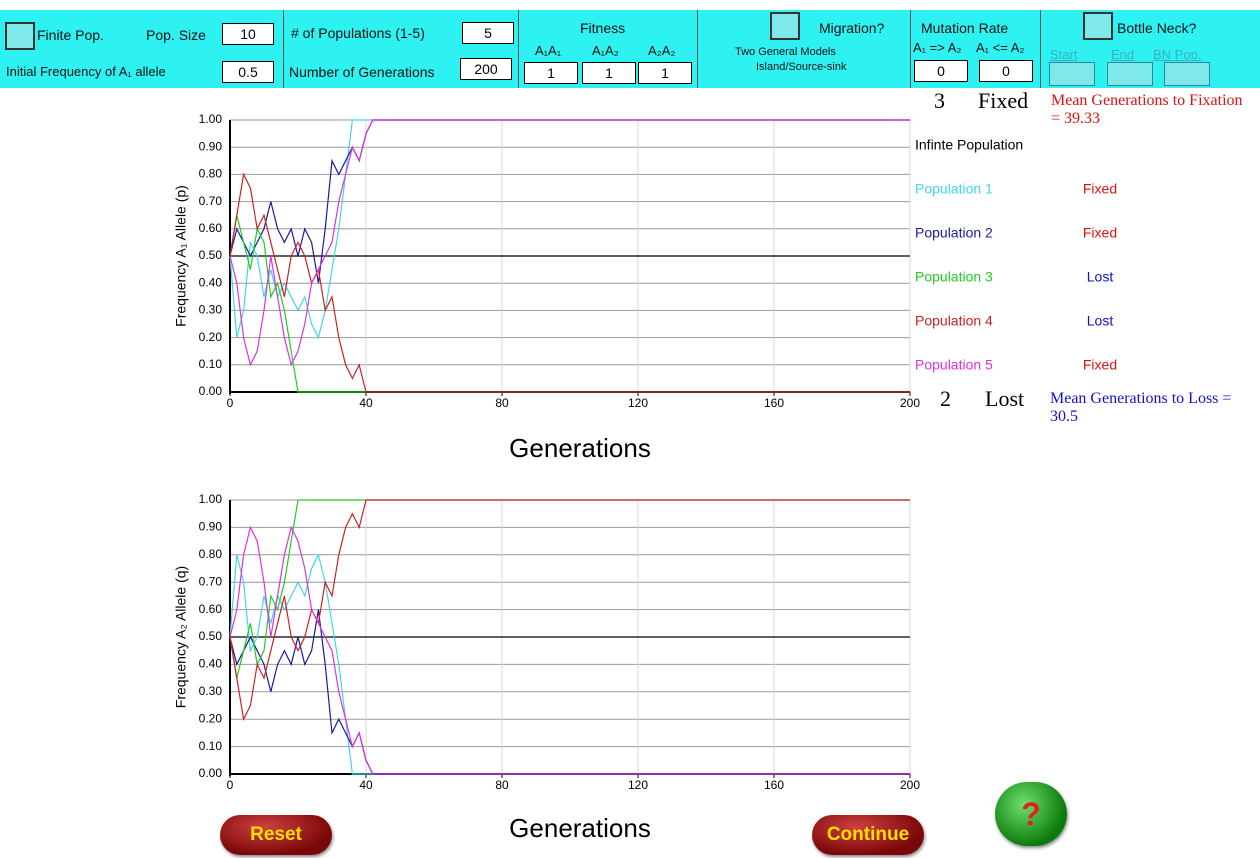 The height and width of the screenshot is (858, 1260). What do you see at coordinates (181, 637) in the screenshot?
I see `y-axis-label: Frequency A₂ Allele (q)` at bounding box center [181, 637].